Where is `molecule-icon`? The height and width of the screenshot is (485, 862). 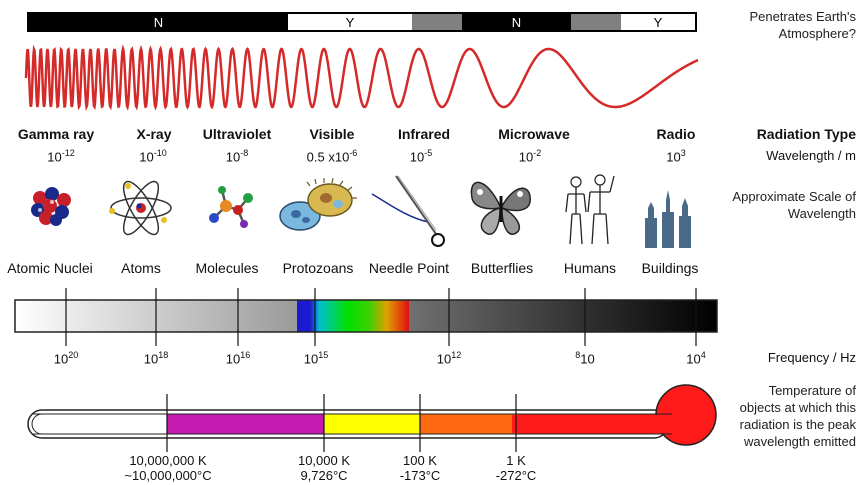 molecule-icon is located at coordinates (231, 207).